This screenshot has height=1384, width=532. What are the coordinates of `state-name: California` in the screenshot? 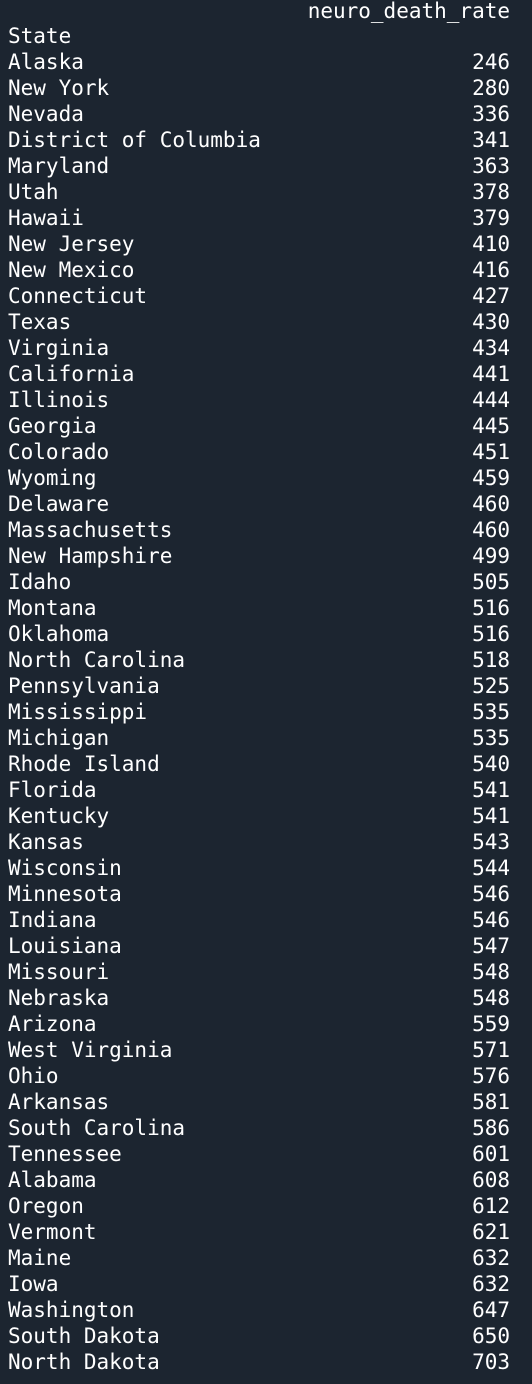 It's located at (71, 374).